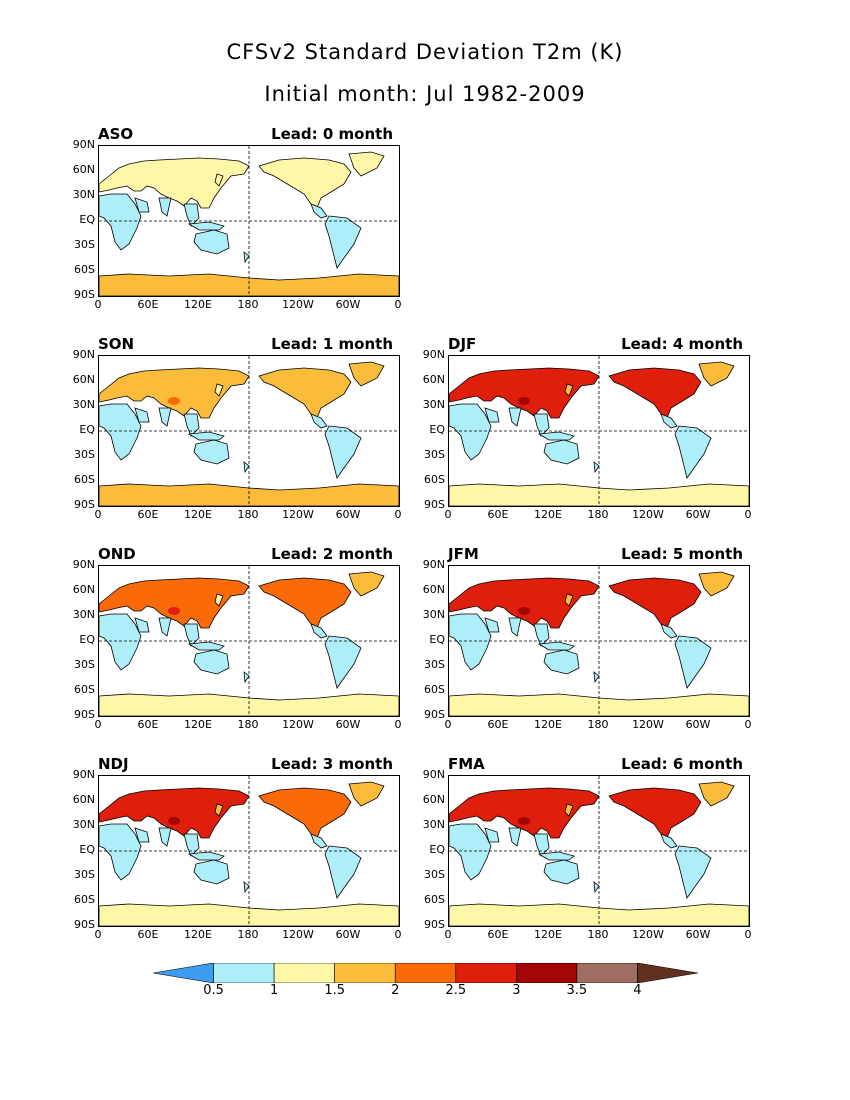  Describe the element at coordinates (637, 990) in the screenshot. I see `colorbar-tick-label: 4` at that location.